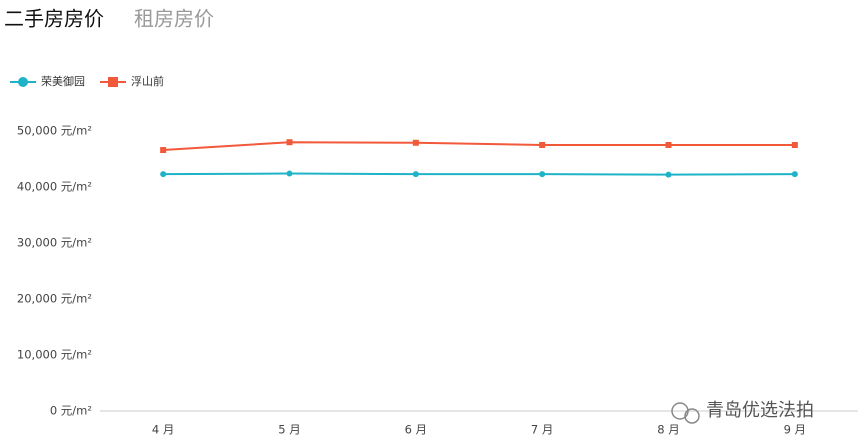 Image resolution: width=863 pixels, height=448 pixels. Describe the element at coordinates (54, 243) in the screenshot. I see `y-tick-label: 30,000 元/m²` at that location.